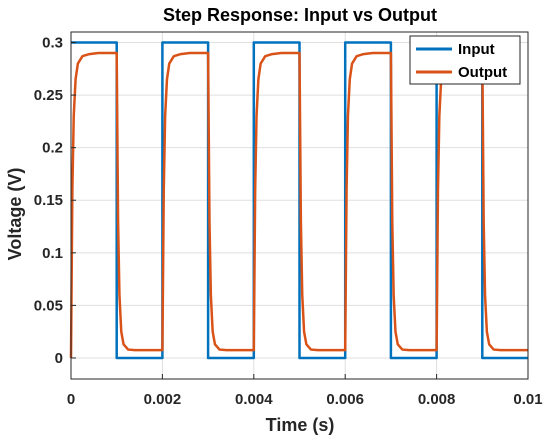  Describe the element at coordinates (300, 15) in the screenshot. I see `chart-title: Step Response: Input vs Output` at that location.